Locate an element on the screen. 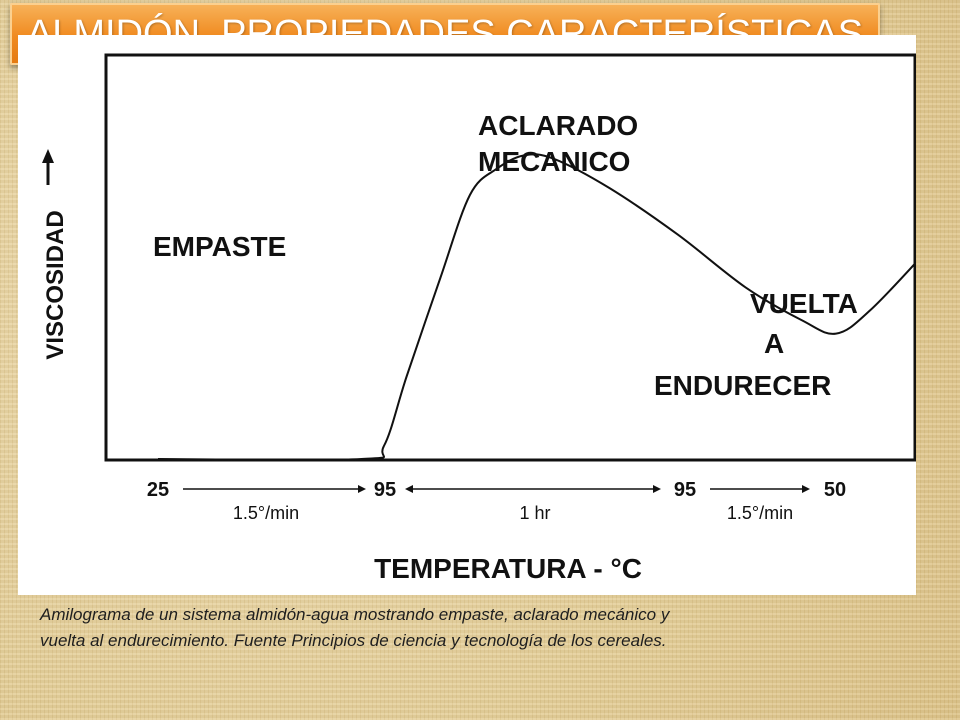 The image size is (960, 720). annotation-empaste: EMPASTE is located at coordinates (219, 246).